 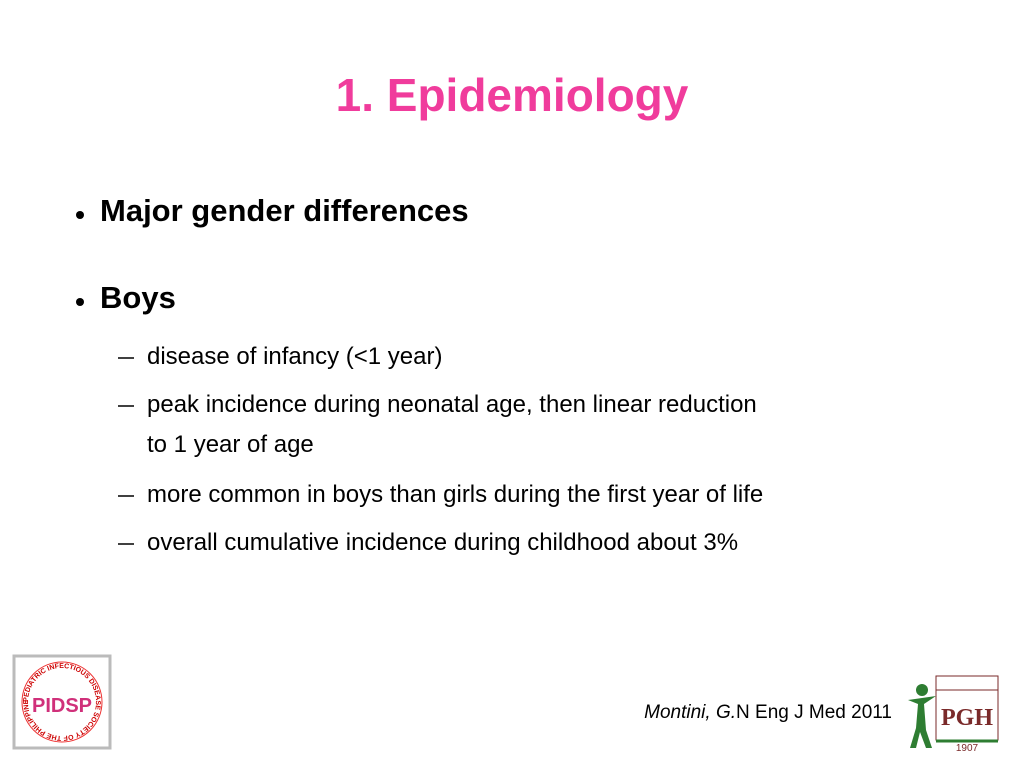 I want to click on logo-ring, so click(x=62, y=702).